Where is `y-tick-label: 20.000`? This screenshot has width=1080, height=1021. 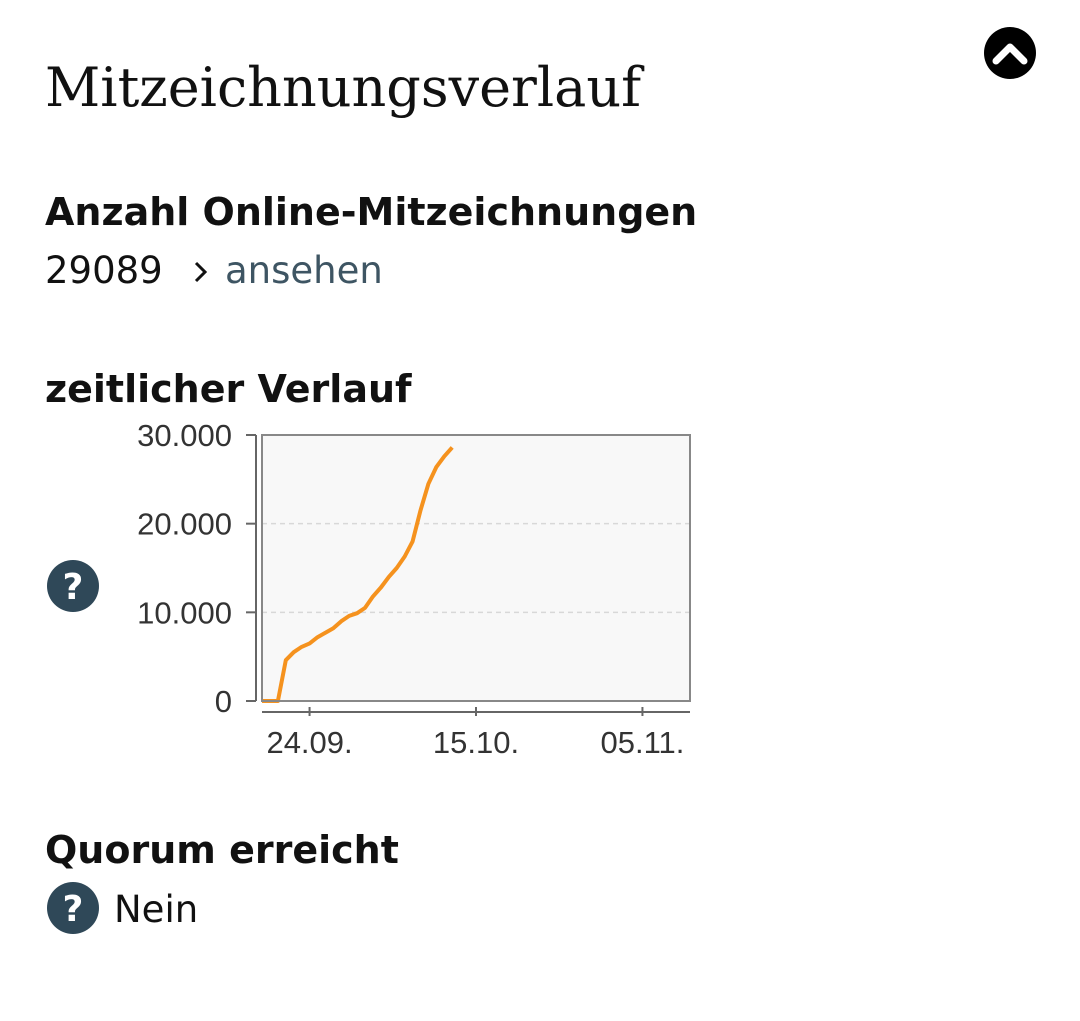 y-tick-label: 20.000 is located at coordinates (184, 524).